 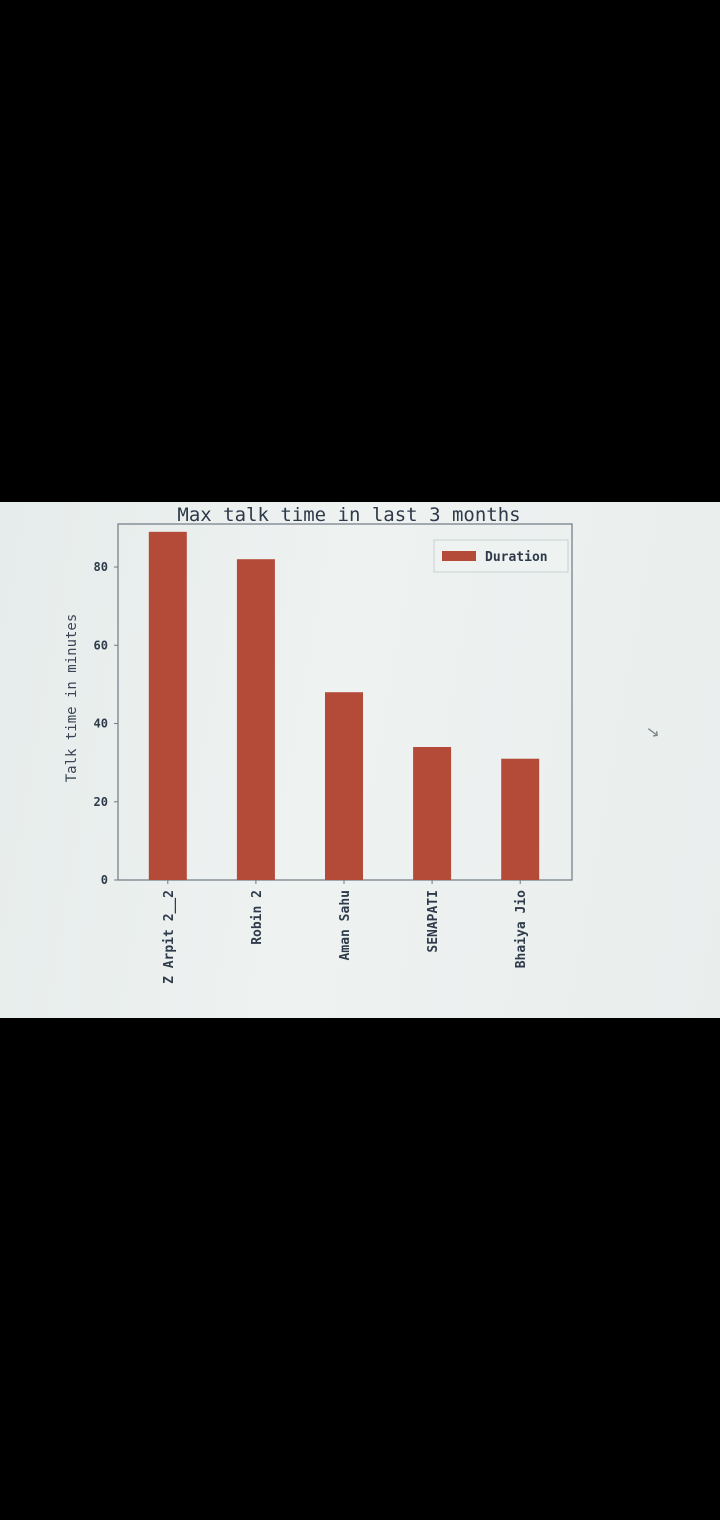 What do you see at coordinates (521, 929) in the screenshot?
I see `x-tick-label-5: Bhaiya Jio` at bounding box center [521, 929].